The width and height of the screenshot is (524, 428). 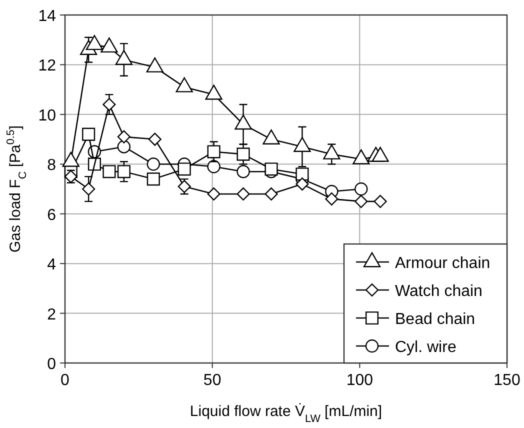 I want to click on y-tick-label: 10, so click(x=47, y=115).